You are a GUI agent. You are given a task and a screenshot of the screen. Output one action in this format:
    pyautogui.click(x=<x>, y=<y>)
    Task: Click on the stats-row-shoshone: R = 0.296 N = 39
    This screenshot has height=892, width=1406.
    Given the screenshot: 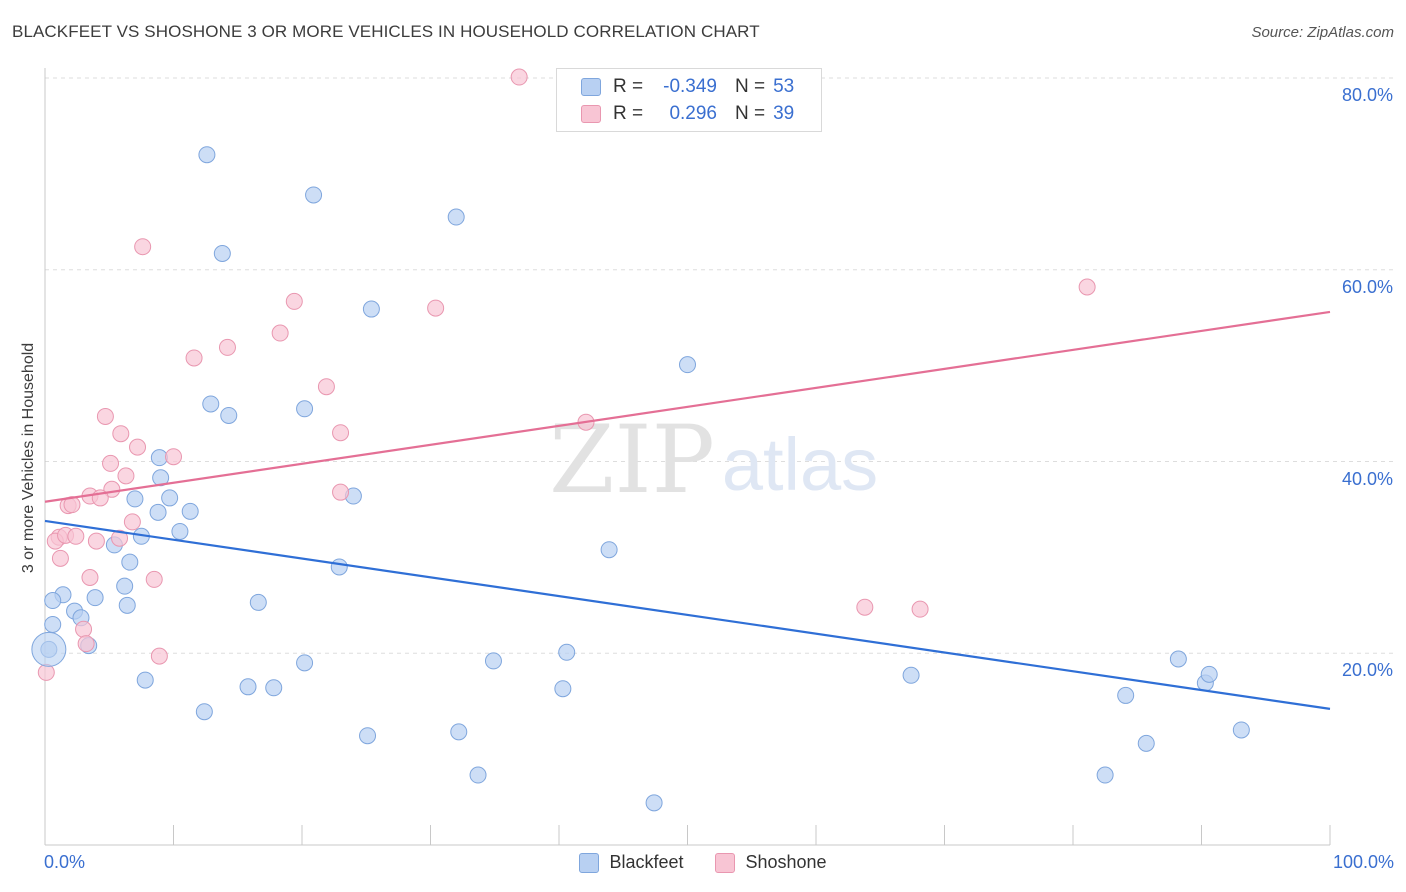 What is the action you would take?
    pyautogui.click(x=687, y=114)
    